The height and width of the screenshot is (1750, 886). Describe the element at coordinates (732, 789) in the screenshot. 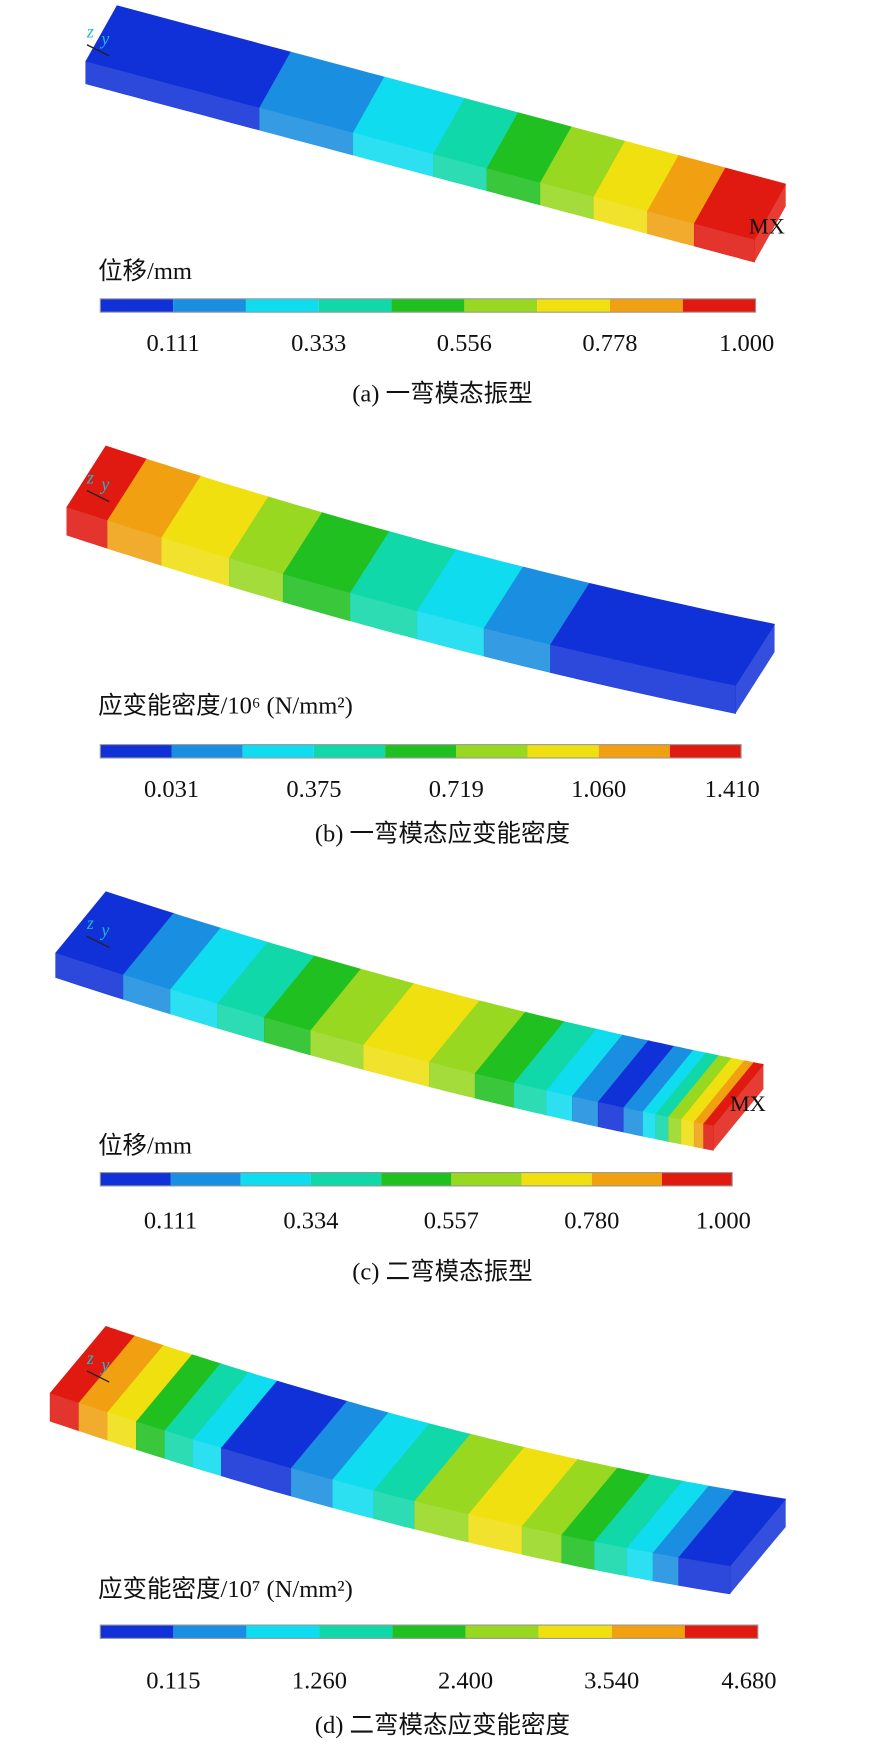

I see `legend-tick-label: 1.410` at that location.